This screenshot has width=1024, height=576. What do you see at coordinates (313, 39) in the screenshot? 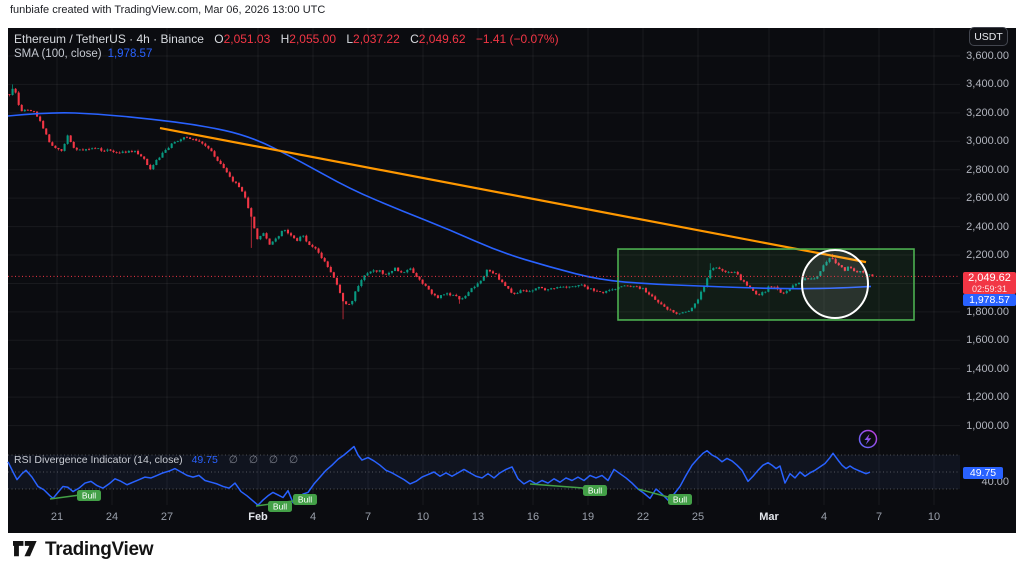
I see `high-value: 2,055.00` at bounding box center [313, 39].